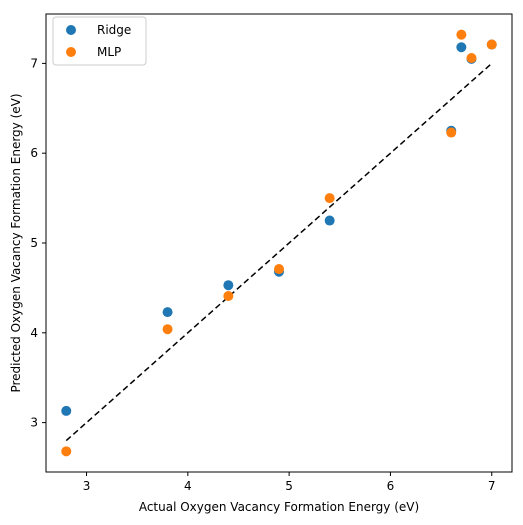  What do you see at coordinates (71, 30) in the screenshot?
I see `legend-marker-ridge` at bounding box center [71, 30].